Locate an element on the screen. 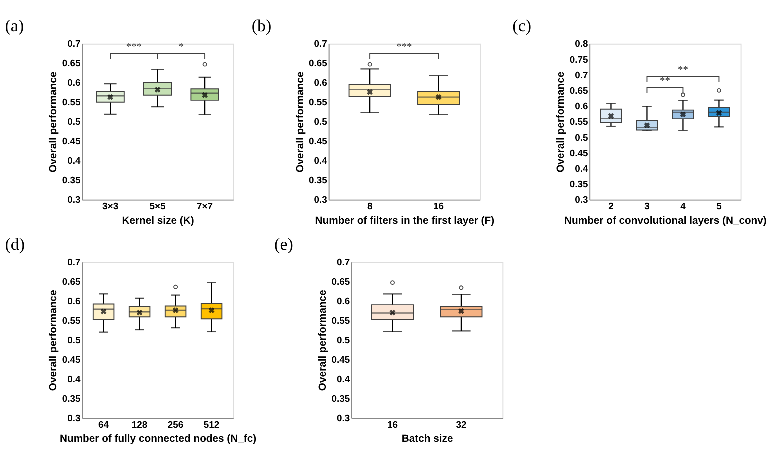 The image size is (772, 475). x-tick-label: 5 is located at coordinates (719, 207).